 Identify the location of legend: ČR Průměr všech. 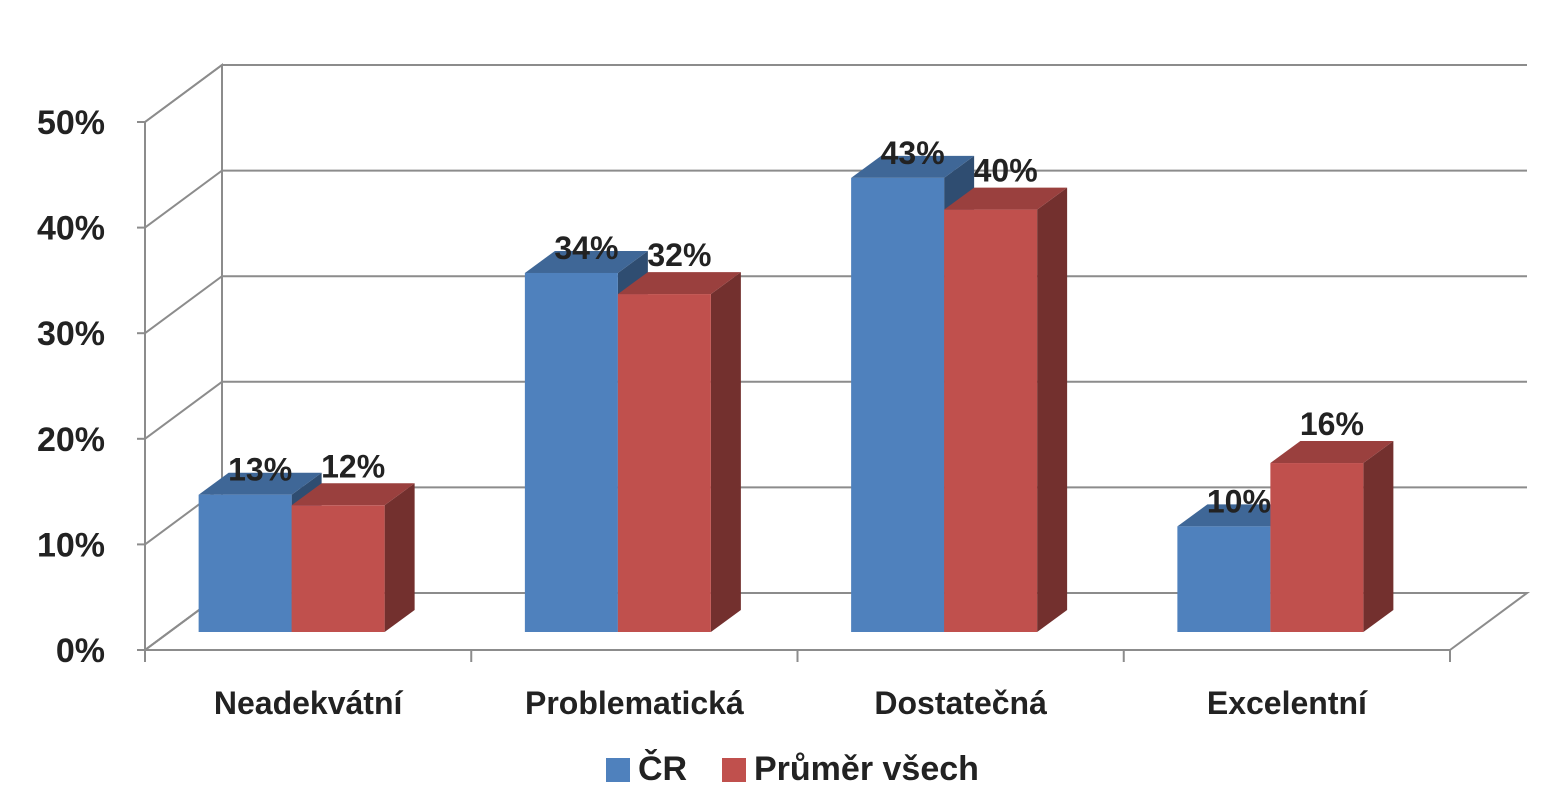
(792, 768).